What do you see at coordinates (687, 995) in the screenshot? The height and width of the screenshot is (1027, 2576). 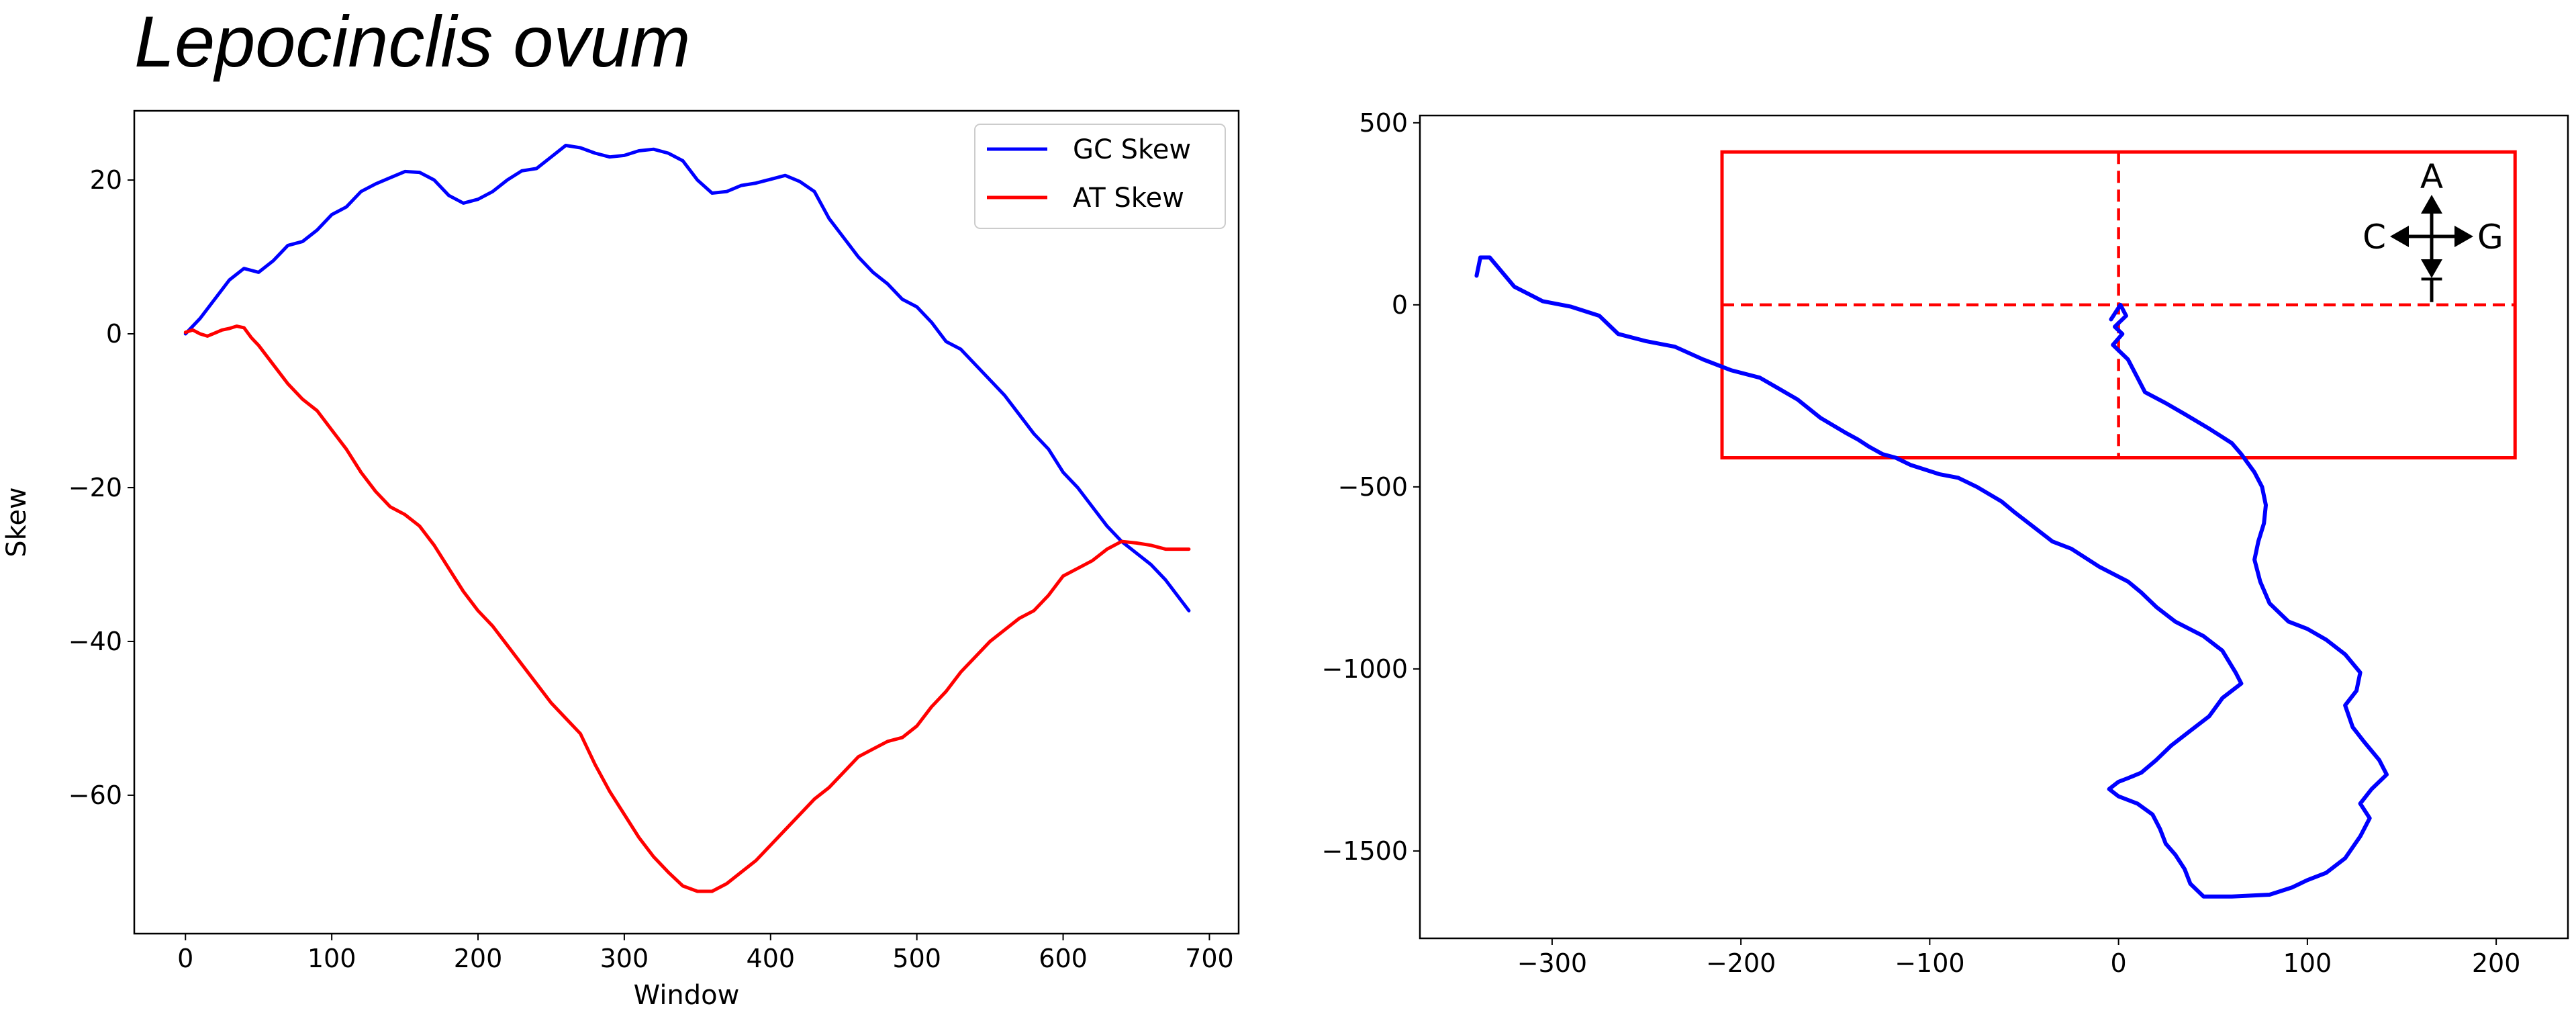 I see `x-axis-title: Window` at bounding box center [687, 995].